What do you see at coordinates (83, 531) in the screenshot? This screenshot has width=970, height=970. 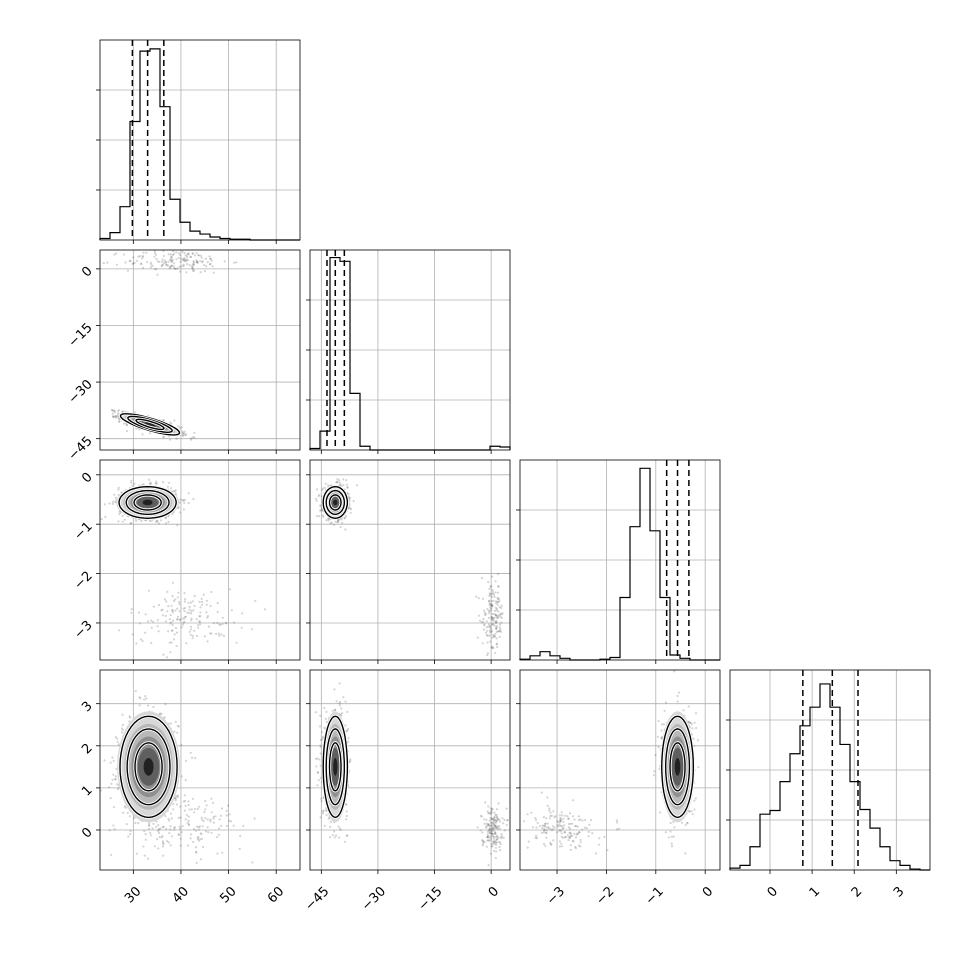 I see `y-tick-label-2-2: −1` at bounding box center [83, 531].